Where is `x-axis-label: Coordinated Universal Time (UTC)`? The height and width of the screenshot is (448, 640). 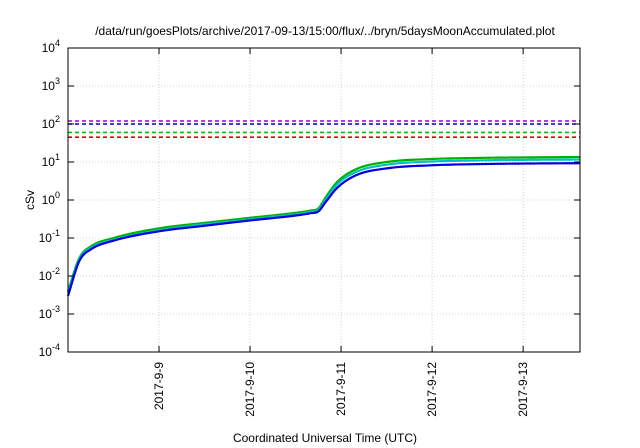 x-axis-label: Coordinated Universal Time (UTC) is located at coordinates (325, 438).